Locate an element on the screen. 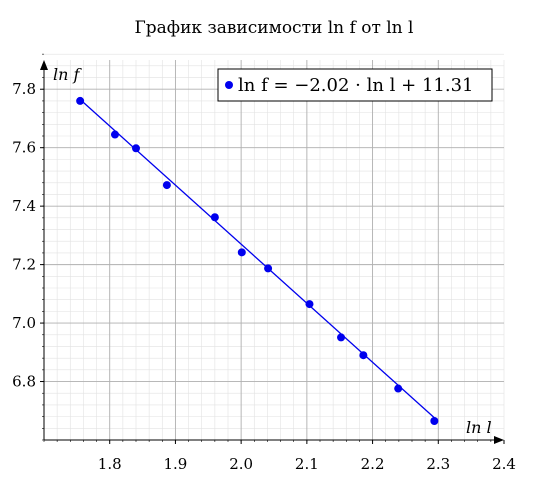 This screenshot has height=491, width=533. x-tick-label: 1.8 is located at coordinates (110, 464).